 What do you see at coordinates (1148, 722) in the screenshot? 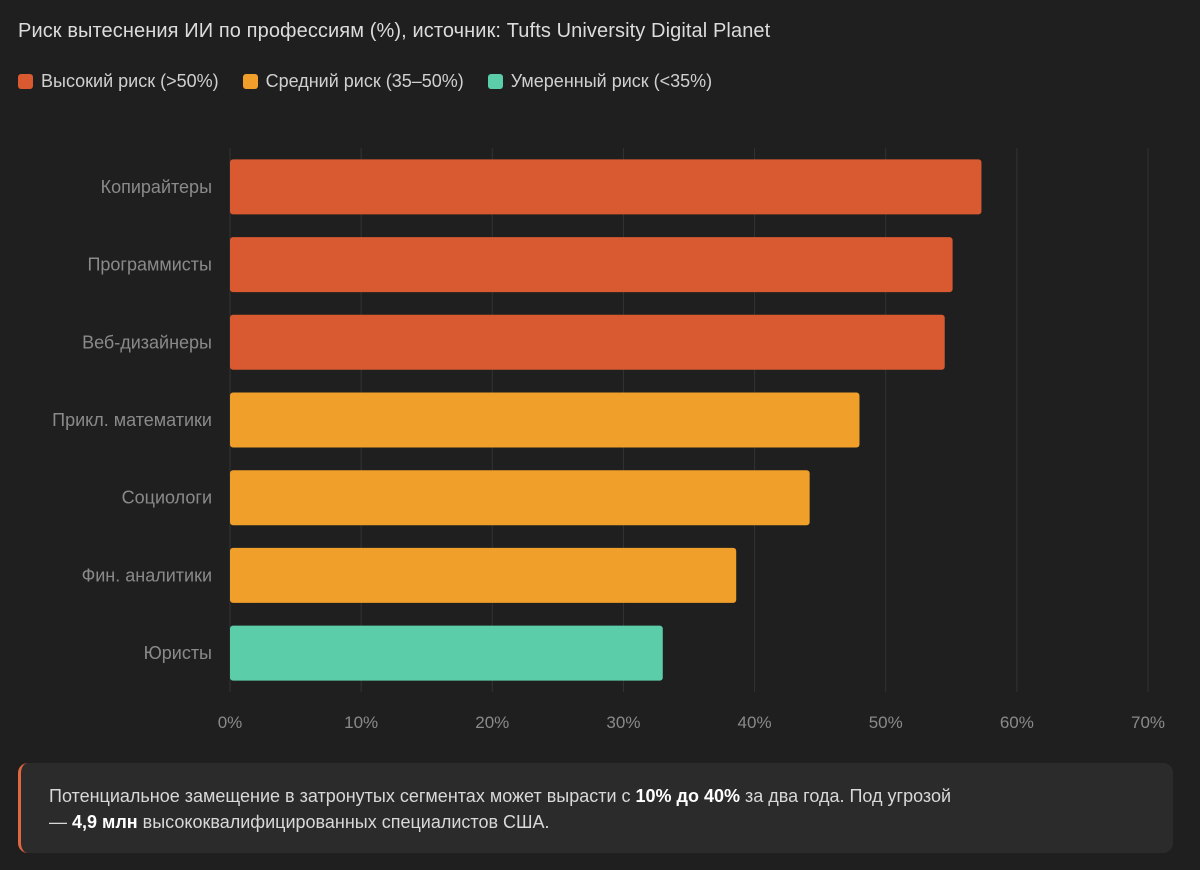
I see `x-tick-label: 70%` at bounding box center [1148, 722].